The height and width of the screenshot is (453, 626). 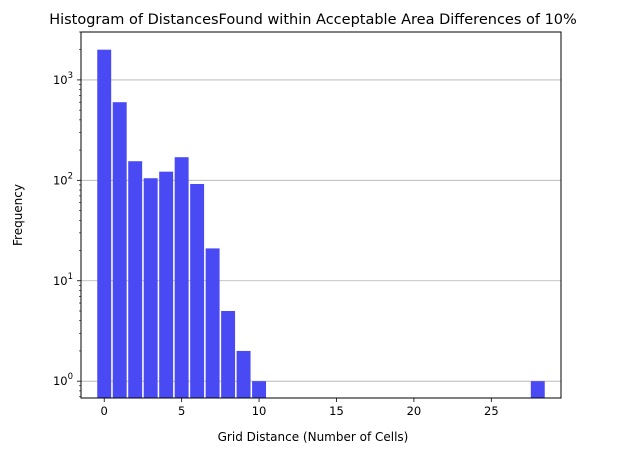 What do you see at coordinates (63, 179) in the screenshot?
I see `y-tick-label-2: 10²` at bounding box center [63, 179].